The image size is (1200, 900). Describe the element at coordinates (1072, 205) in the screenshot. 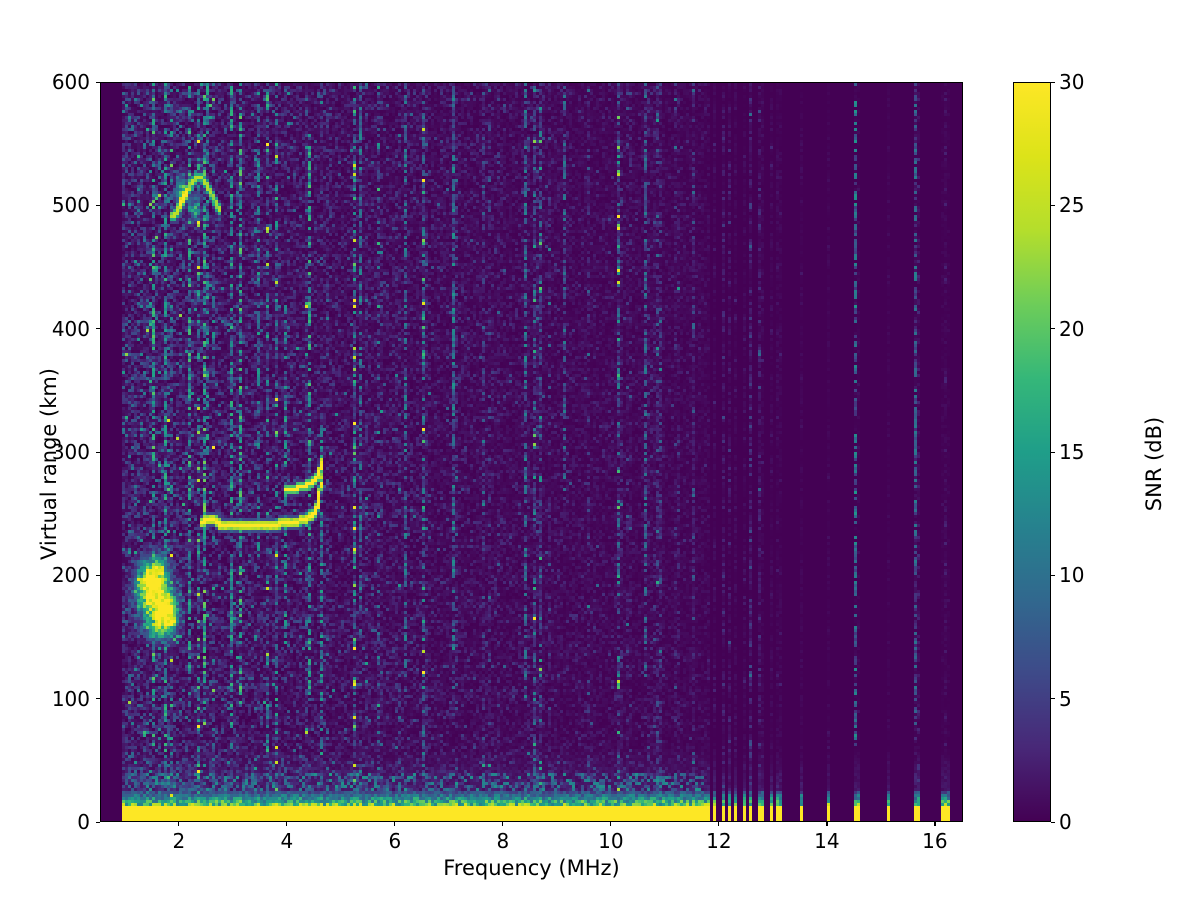

I see `colorbar-tick-label: 25` at that location.